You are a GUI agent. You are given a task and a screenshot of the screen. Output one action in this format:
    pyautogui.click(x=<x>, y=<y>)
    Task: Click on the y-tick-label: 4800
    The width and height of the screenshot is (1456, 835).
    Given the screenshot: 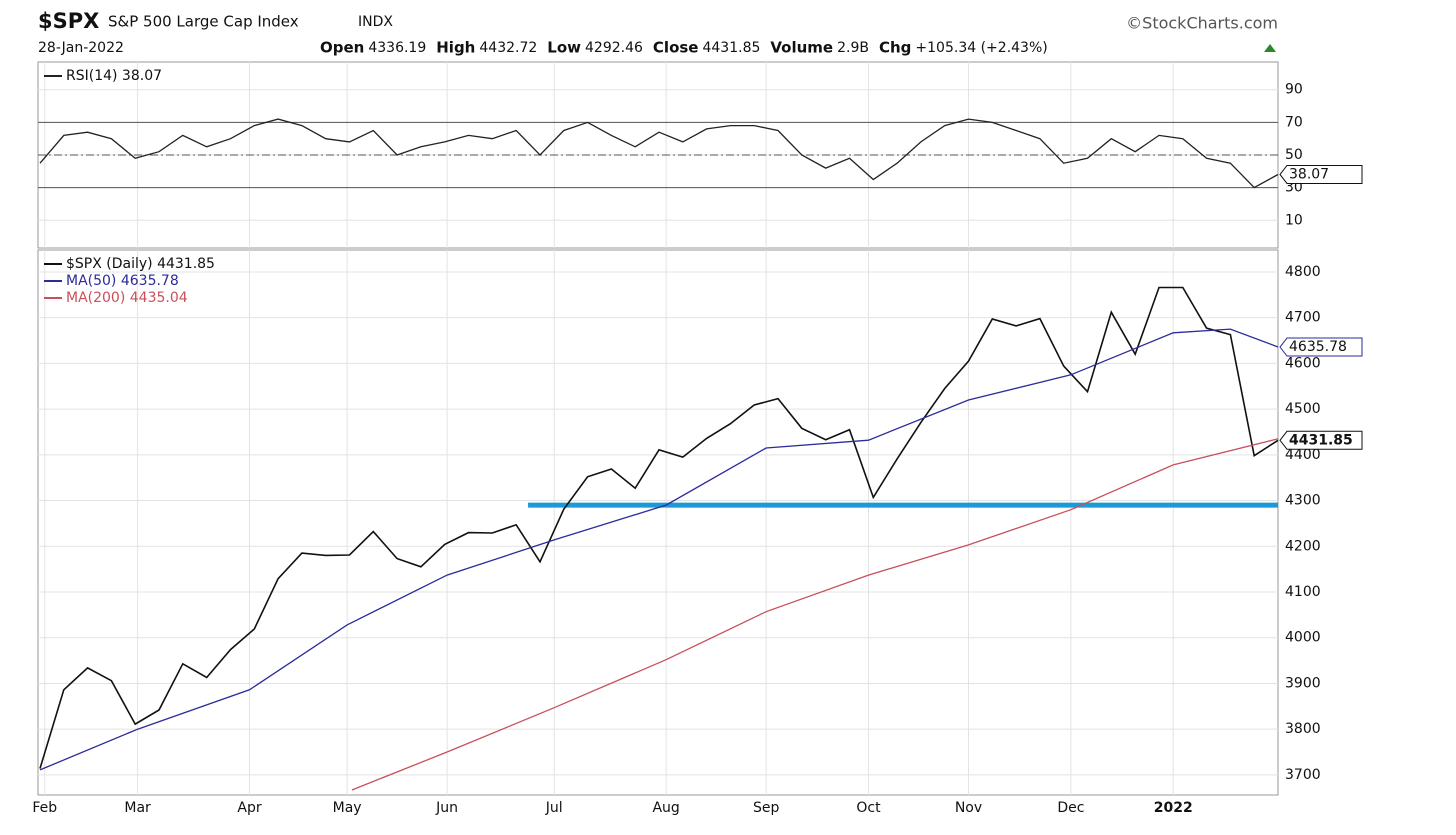 What is the action you would take?
    pyautogui.click(x=1303, y=272)
    